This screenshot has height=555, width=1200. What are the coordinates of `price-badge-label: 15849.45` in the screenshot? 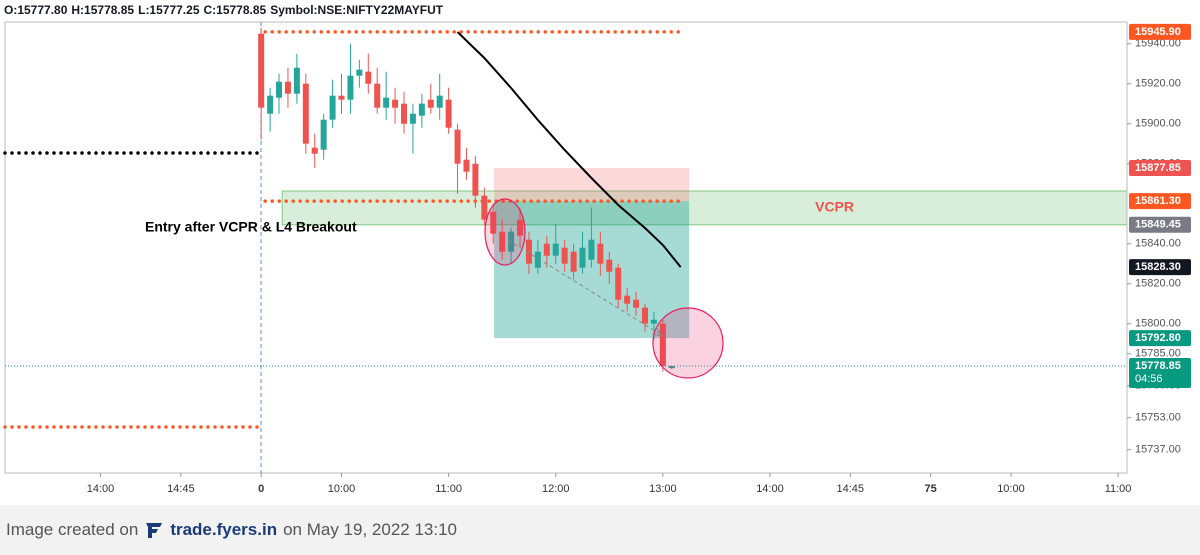 It's located at (1158, 225).